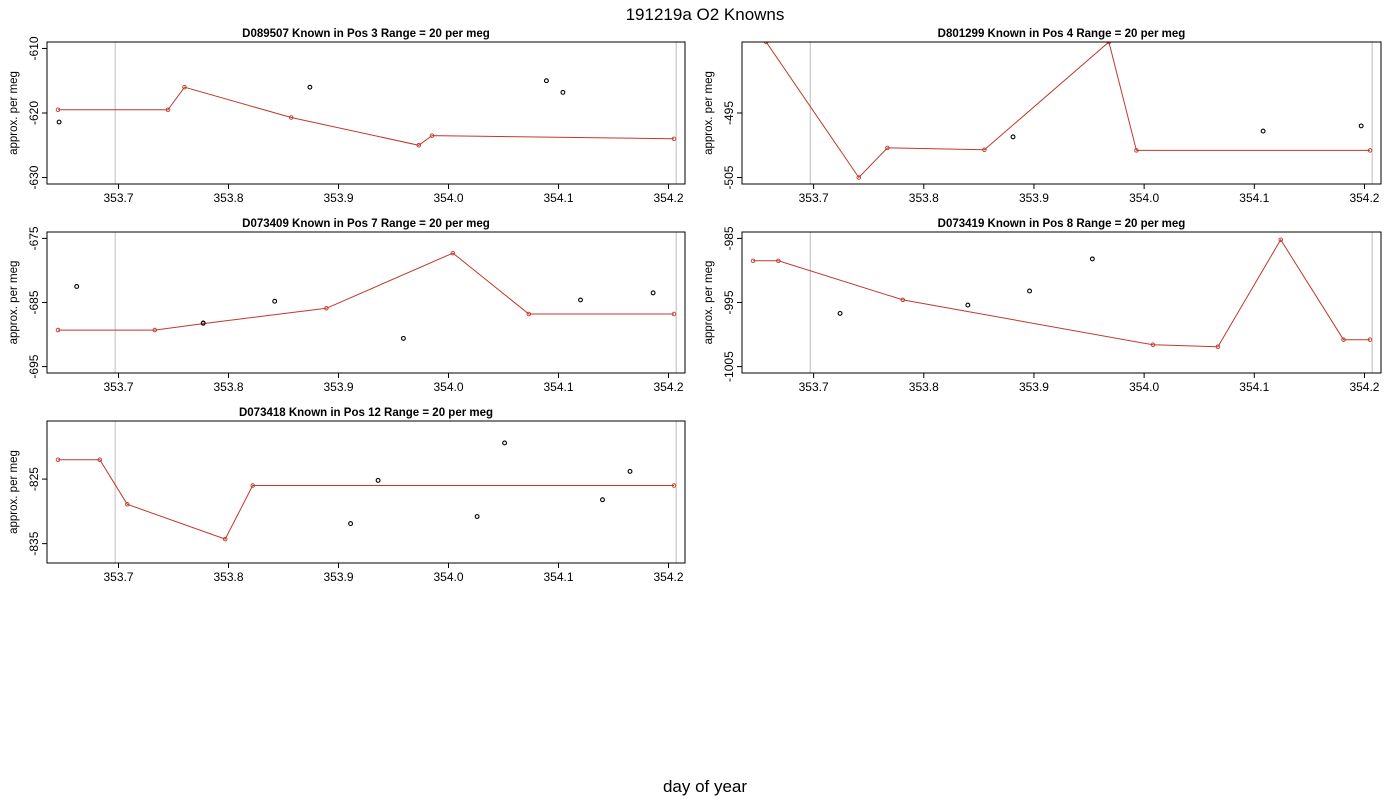 This screenshot has width=1400, height=800. What do you see at coordinates (705, 786) in the screenshot?
I see `figure-xlabel: day of year` at bounding box center [705, 786].